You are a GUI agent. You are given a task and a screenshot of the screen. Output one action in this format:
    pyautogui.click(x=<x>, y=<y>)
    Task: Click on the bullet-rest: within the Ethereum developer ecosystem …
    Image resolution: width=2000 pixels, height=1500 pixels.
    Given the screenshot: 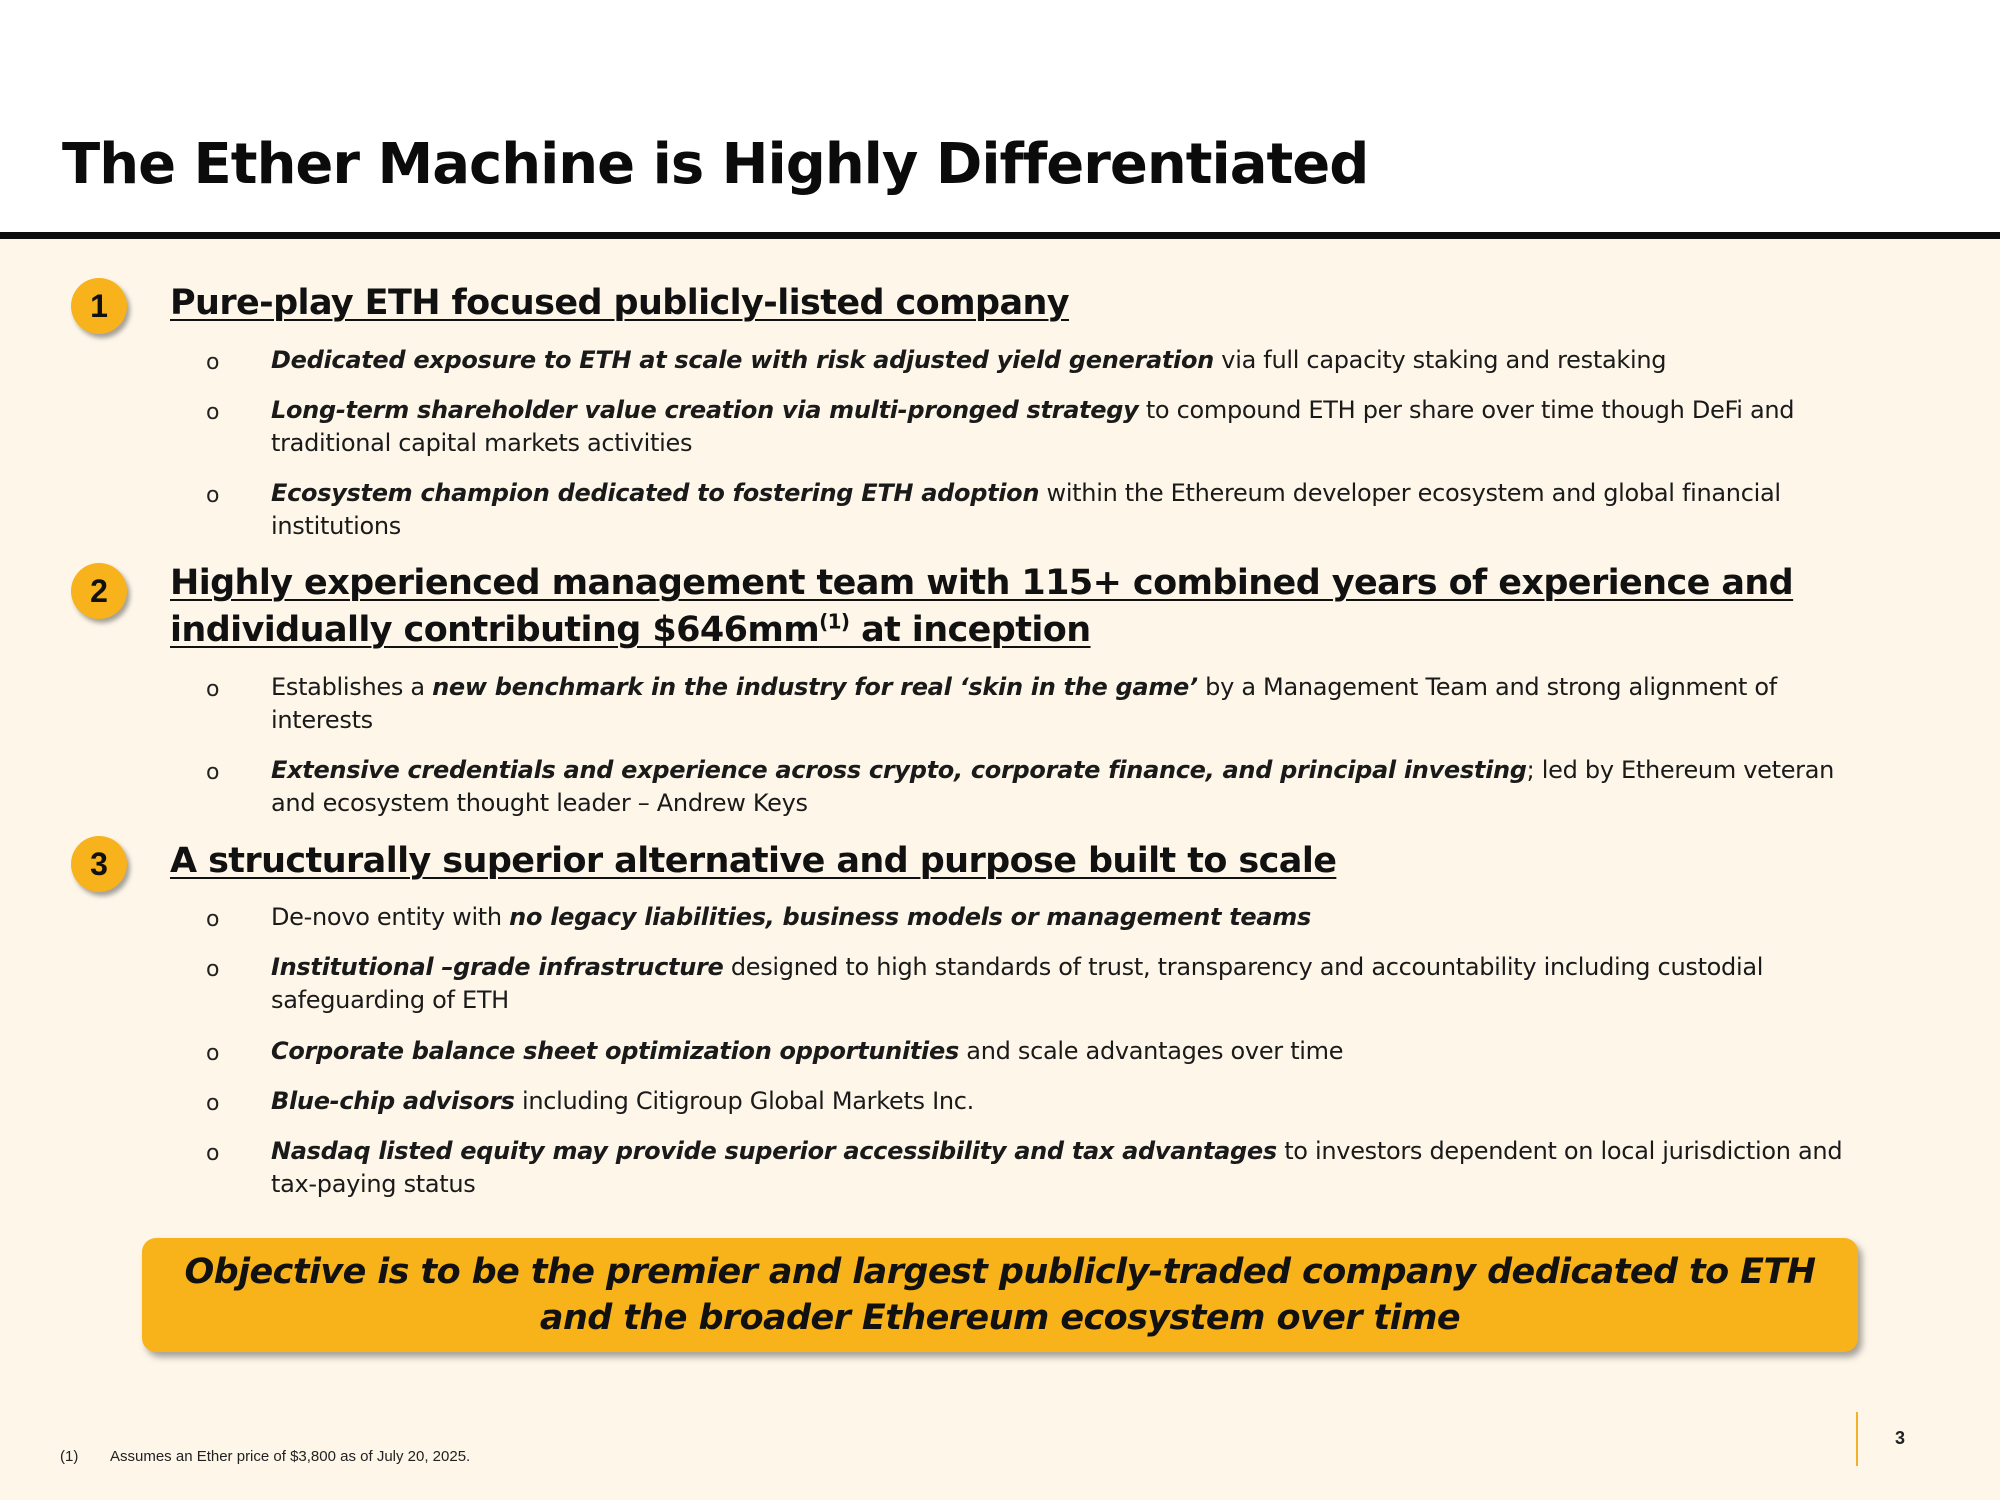 What is the action you would take?
    pyautogui.click(x=1026, y=509)
    